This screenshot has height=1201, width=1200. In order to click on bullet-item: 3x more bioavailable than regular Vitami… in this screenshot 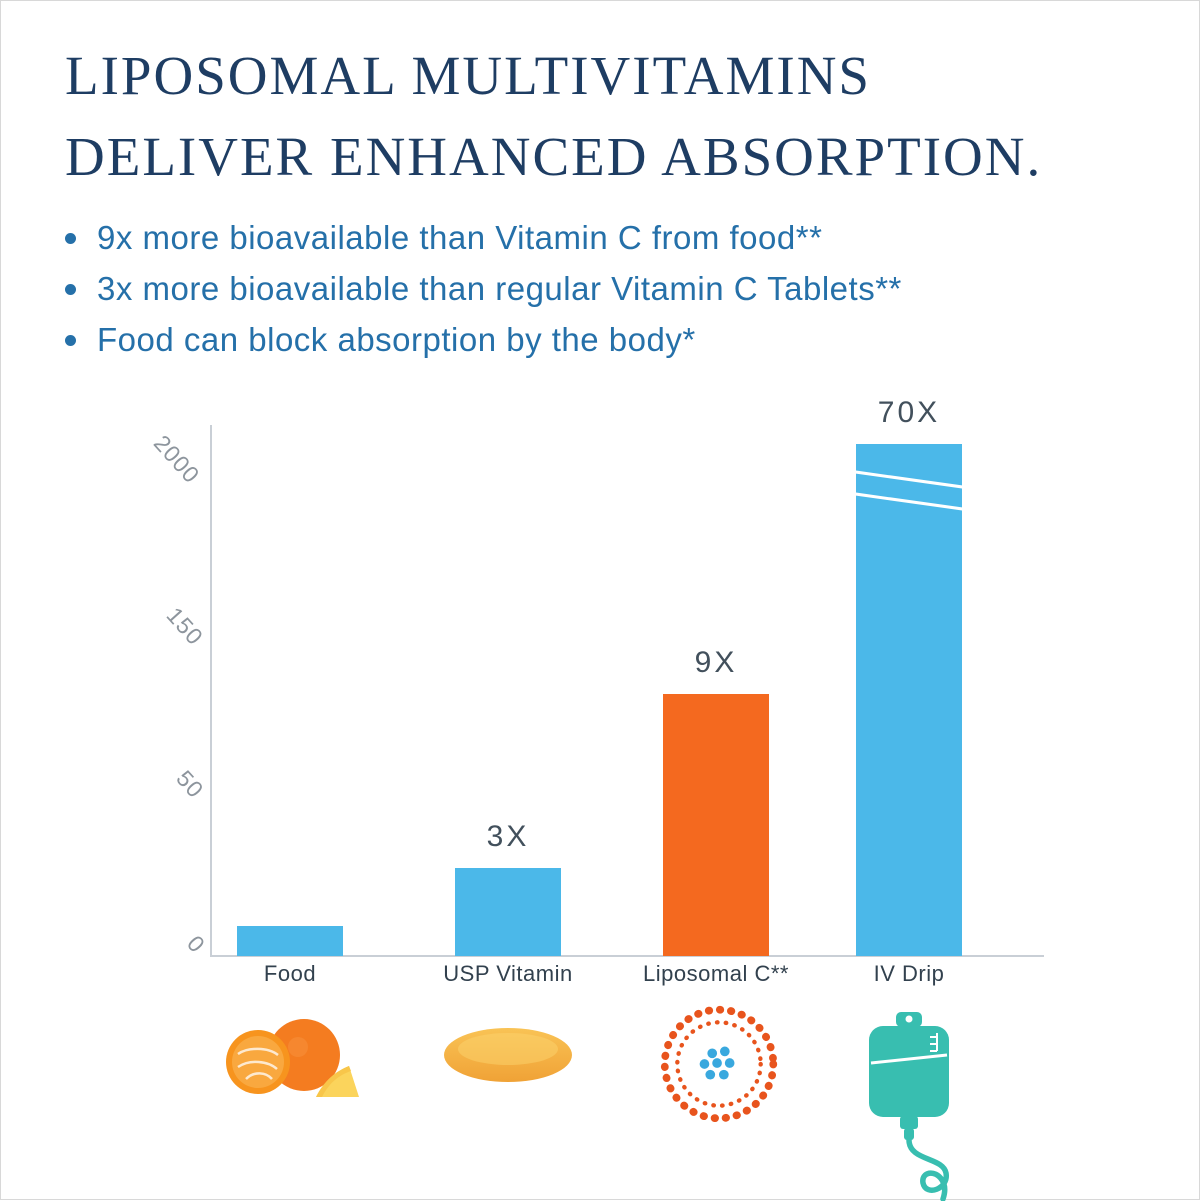, I will do `click(483, 289)`.